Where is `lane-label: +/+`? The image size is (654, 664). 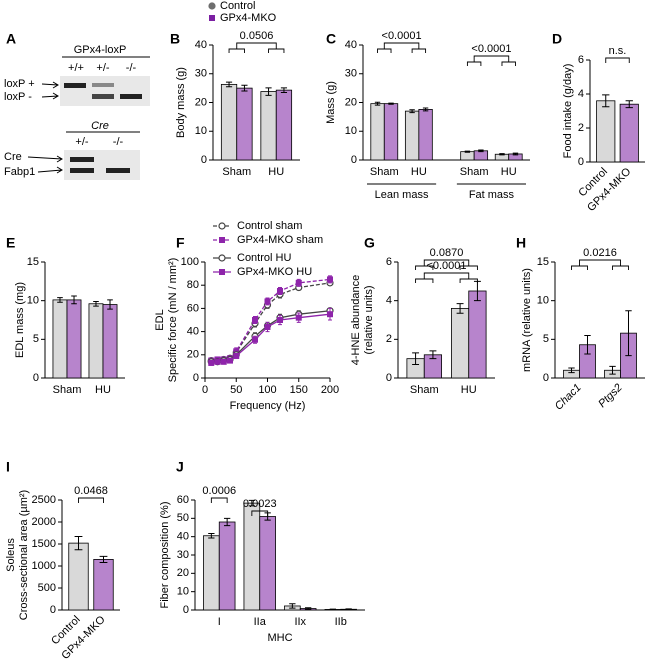 lane-label: +/+ is located at coordinates (76, 68).